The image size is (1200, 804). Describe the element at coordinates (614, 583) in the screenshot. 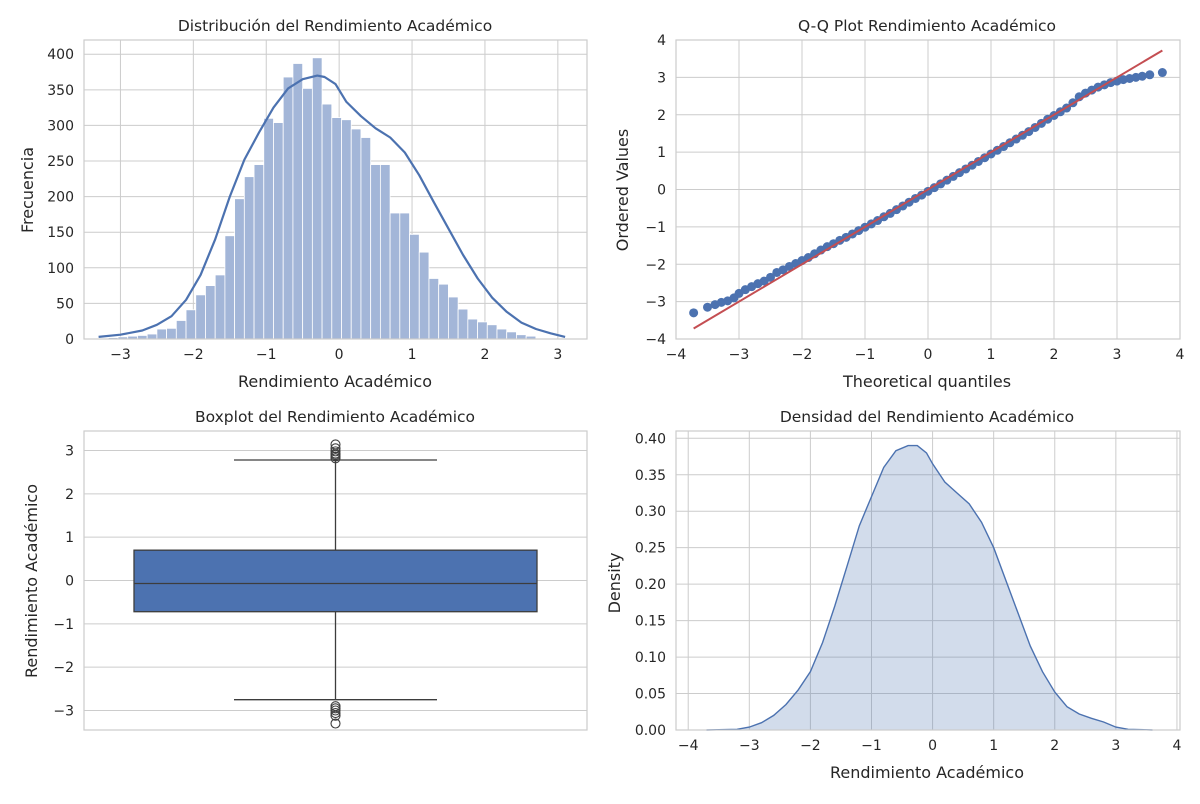

I see `density-ylabel: Density` at that location.